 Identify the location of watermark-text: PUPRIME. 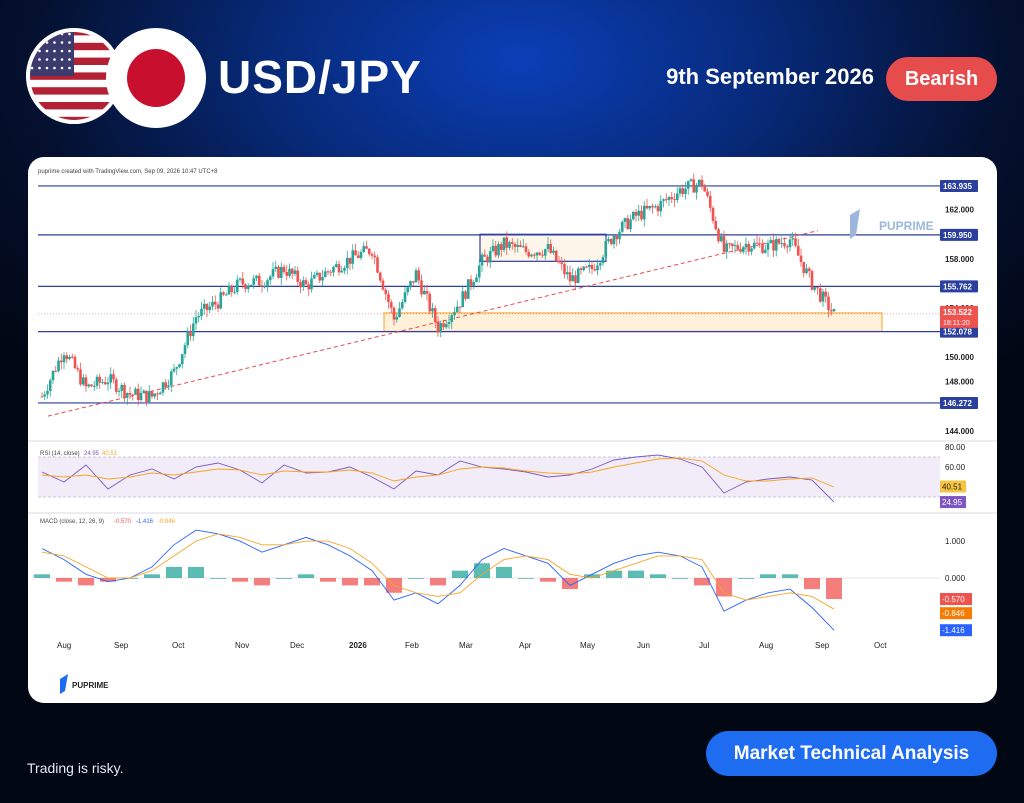
(906, 226).